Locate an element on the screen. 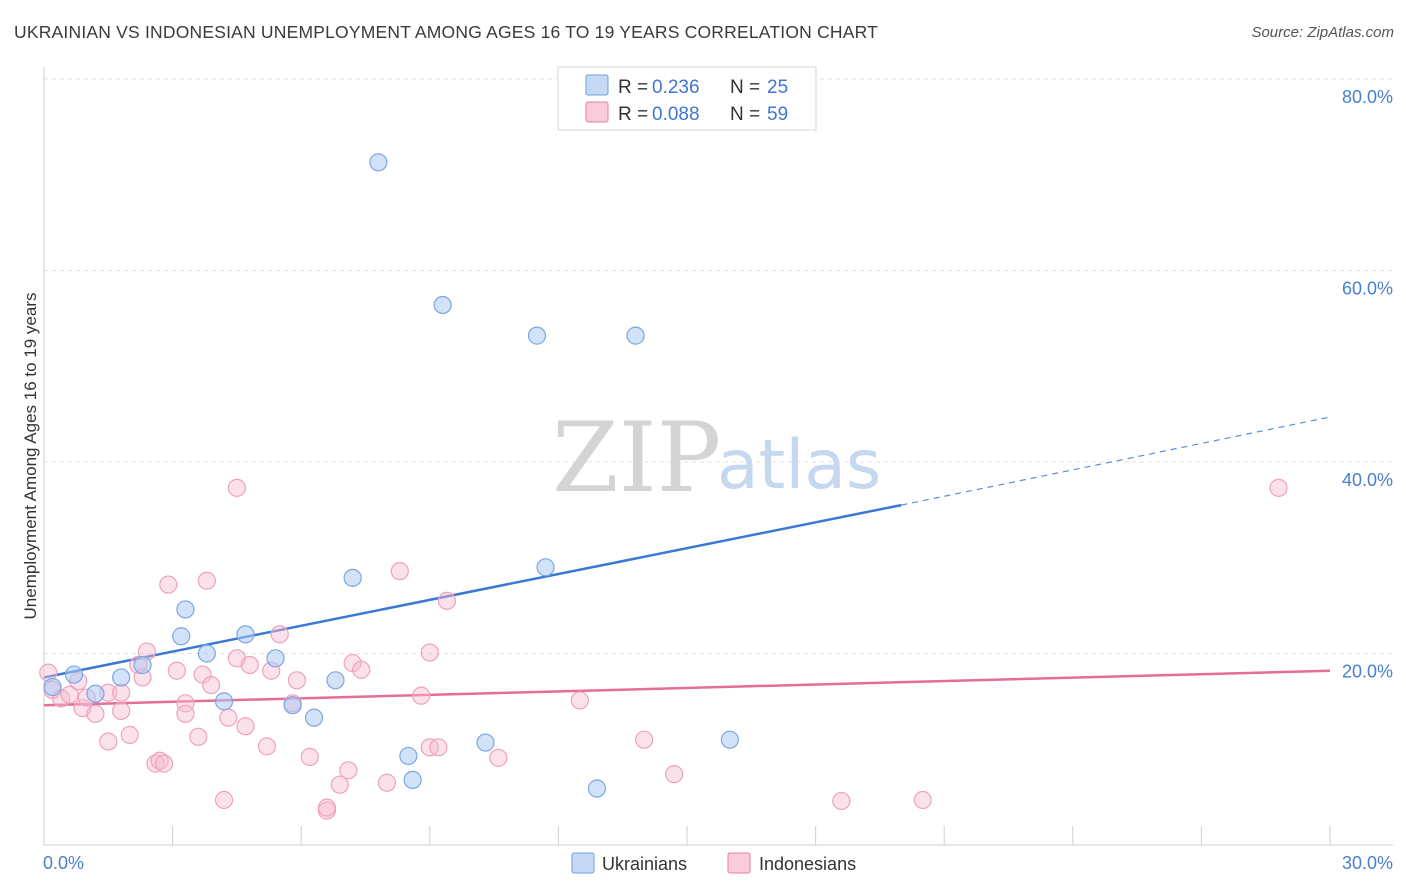 The width and height of the screenshot is (1406, 892). bottom-legend-swatch-ukrainians is located at coordinates (583, 863).